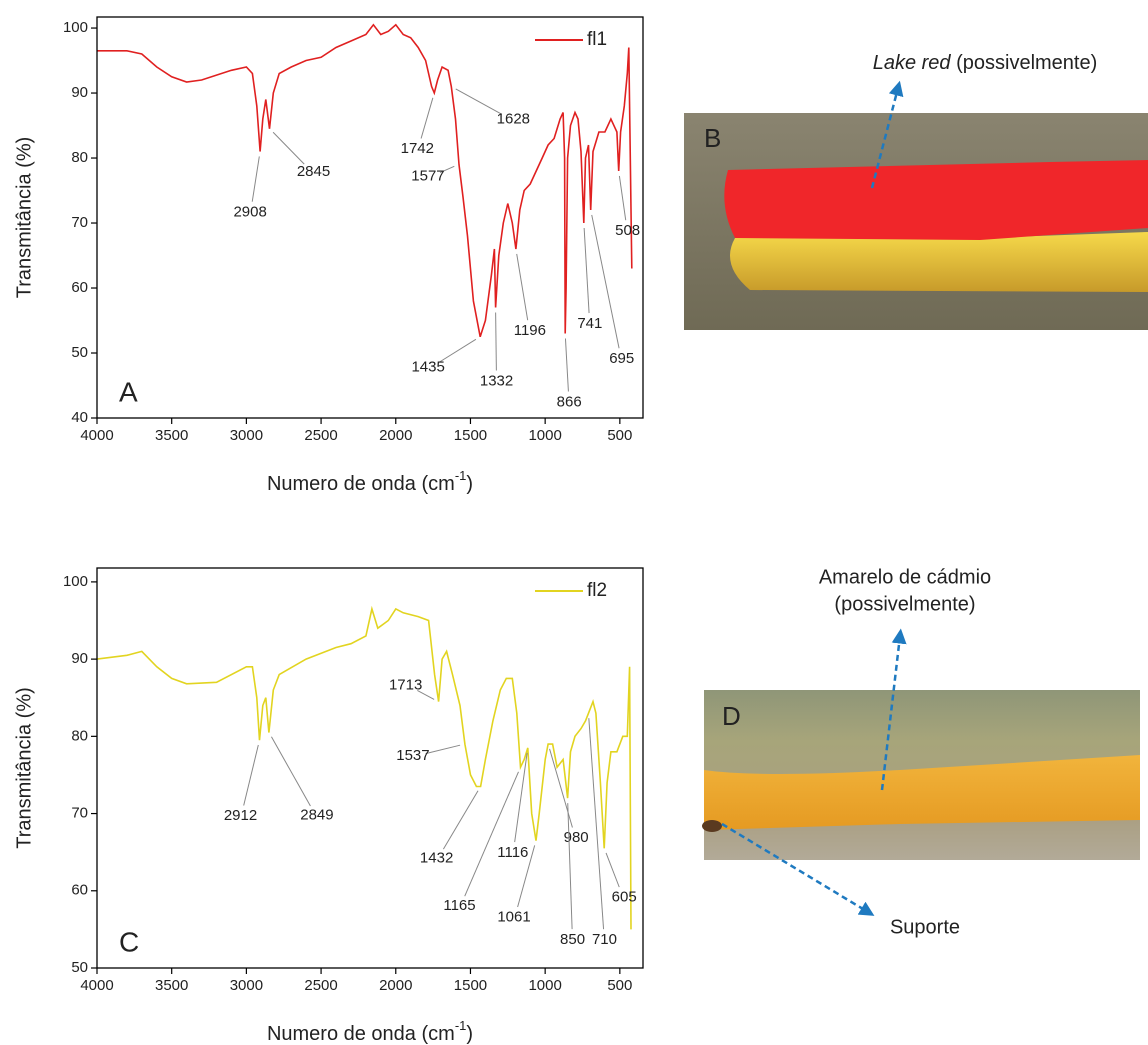  Describe the element at coordinates (569, 401) in the screenshot. I see `peak-label: 866` at that location.